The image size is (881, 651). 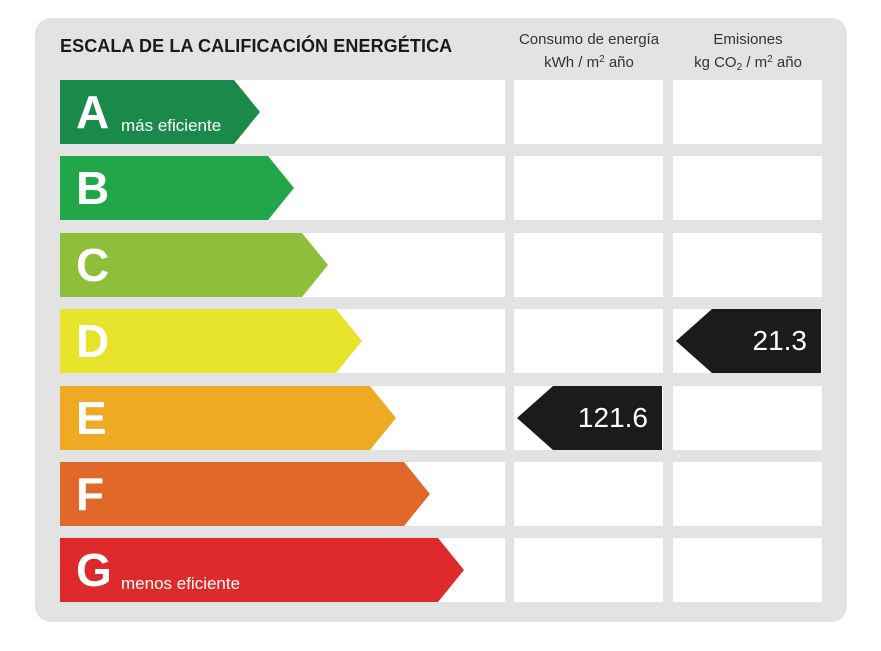 I want to click on value-cell-consumo-a, so click(x=588, y=112).